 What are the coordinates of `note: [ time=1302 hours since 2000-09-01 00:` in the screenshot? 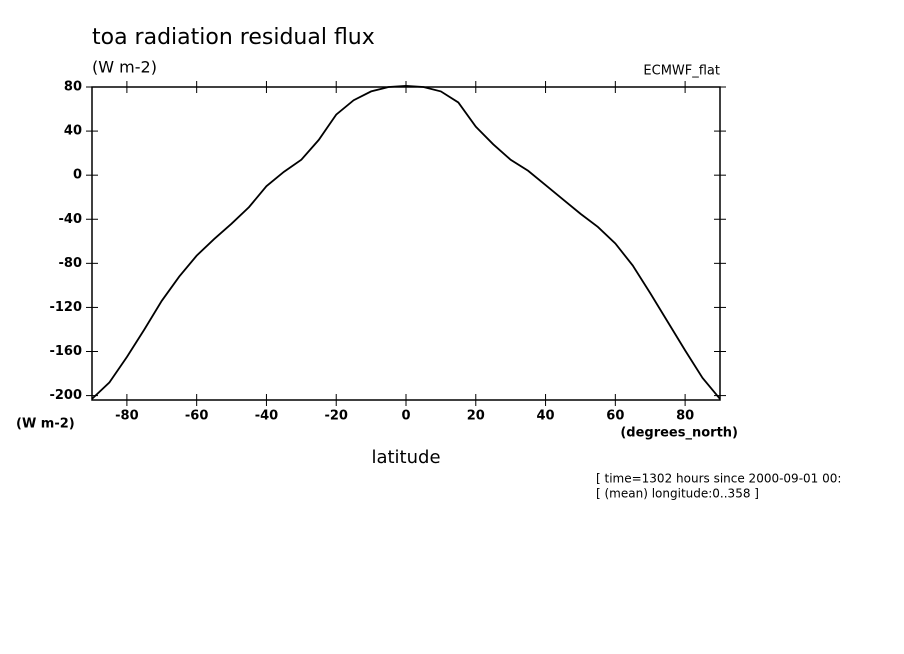 It's located at (718, 479).